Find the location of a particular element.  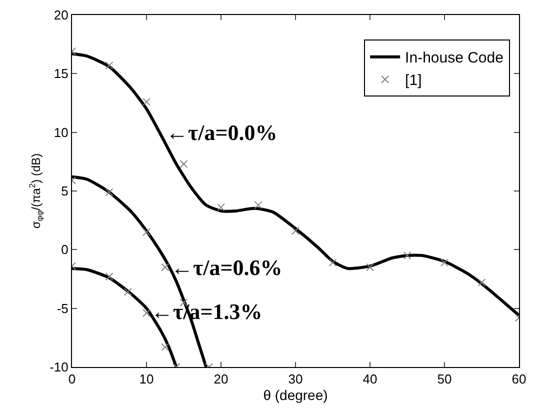

annotation: ←τ/a=0.0% is located at coordinates (222, 132).